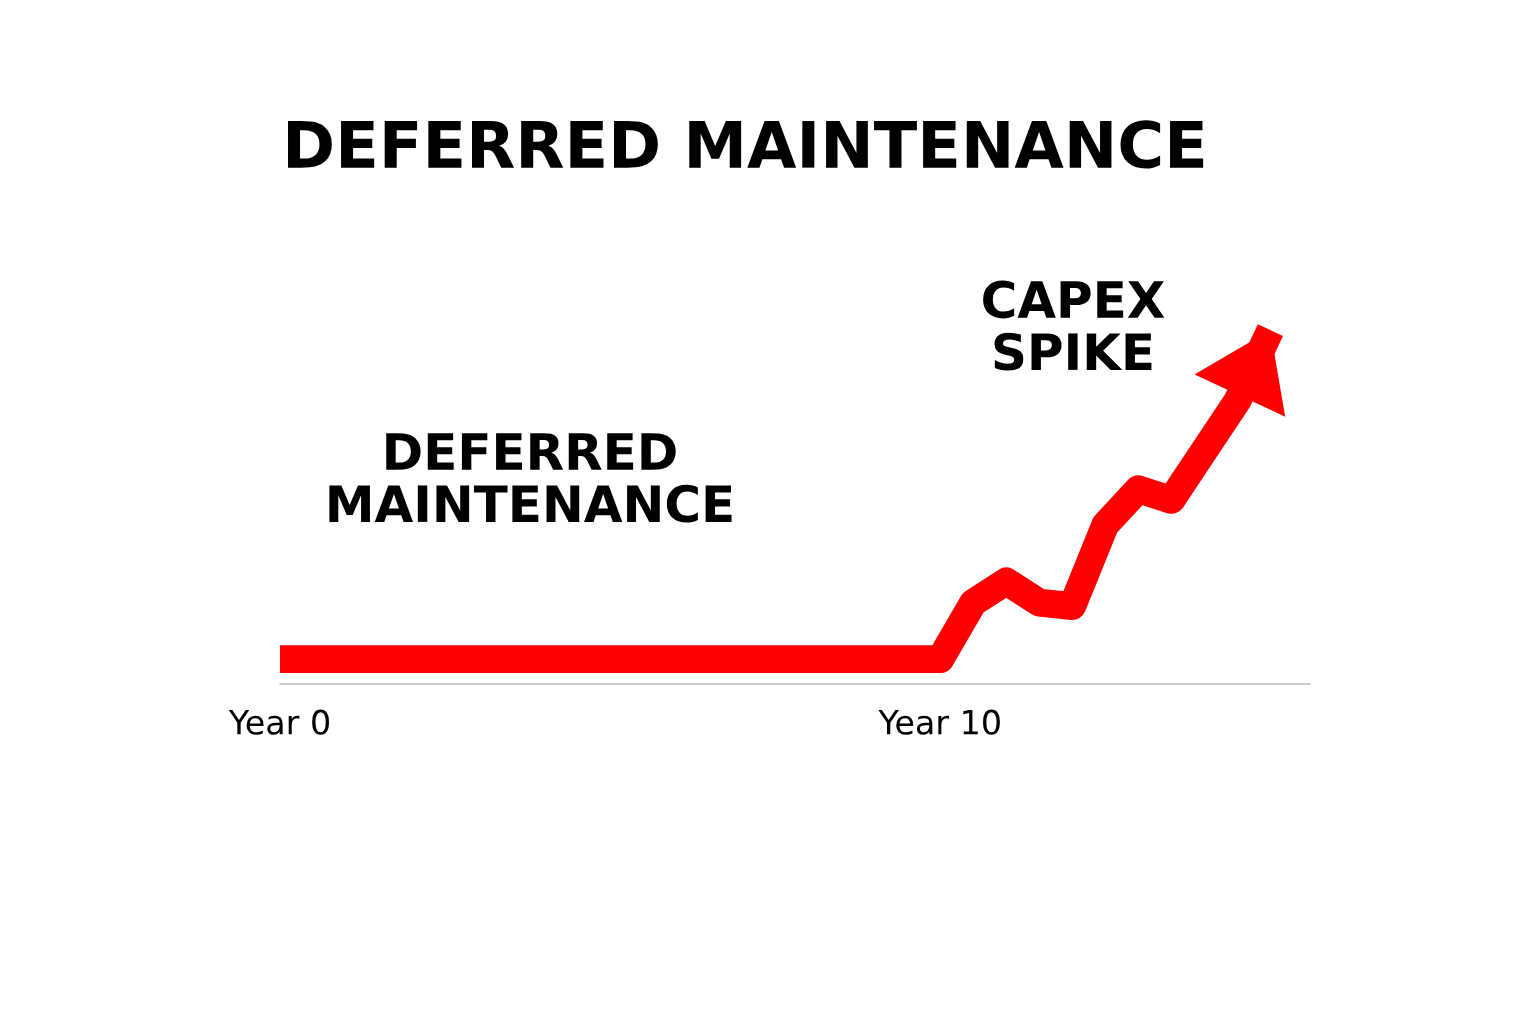 Image resolution: width=1536 pixels, height=1024 pixels. I want to click on annotation: CAPEX SPIKE, so click(1074, 325).